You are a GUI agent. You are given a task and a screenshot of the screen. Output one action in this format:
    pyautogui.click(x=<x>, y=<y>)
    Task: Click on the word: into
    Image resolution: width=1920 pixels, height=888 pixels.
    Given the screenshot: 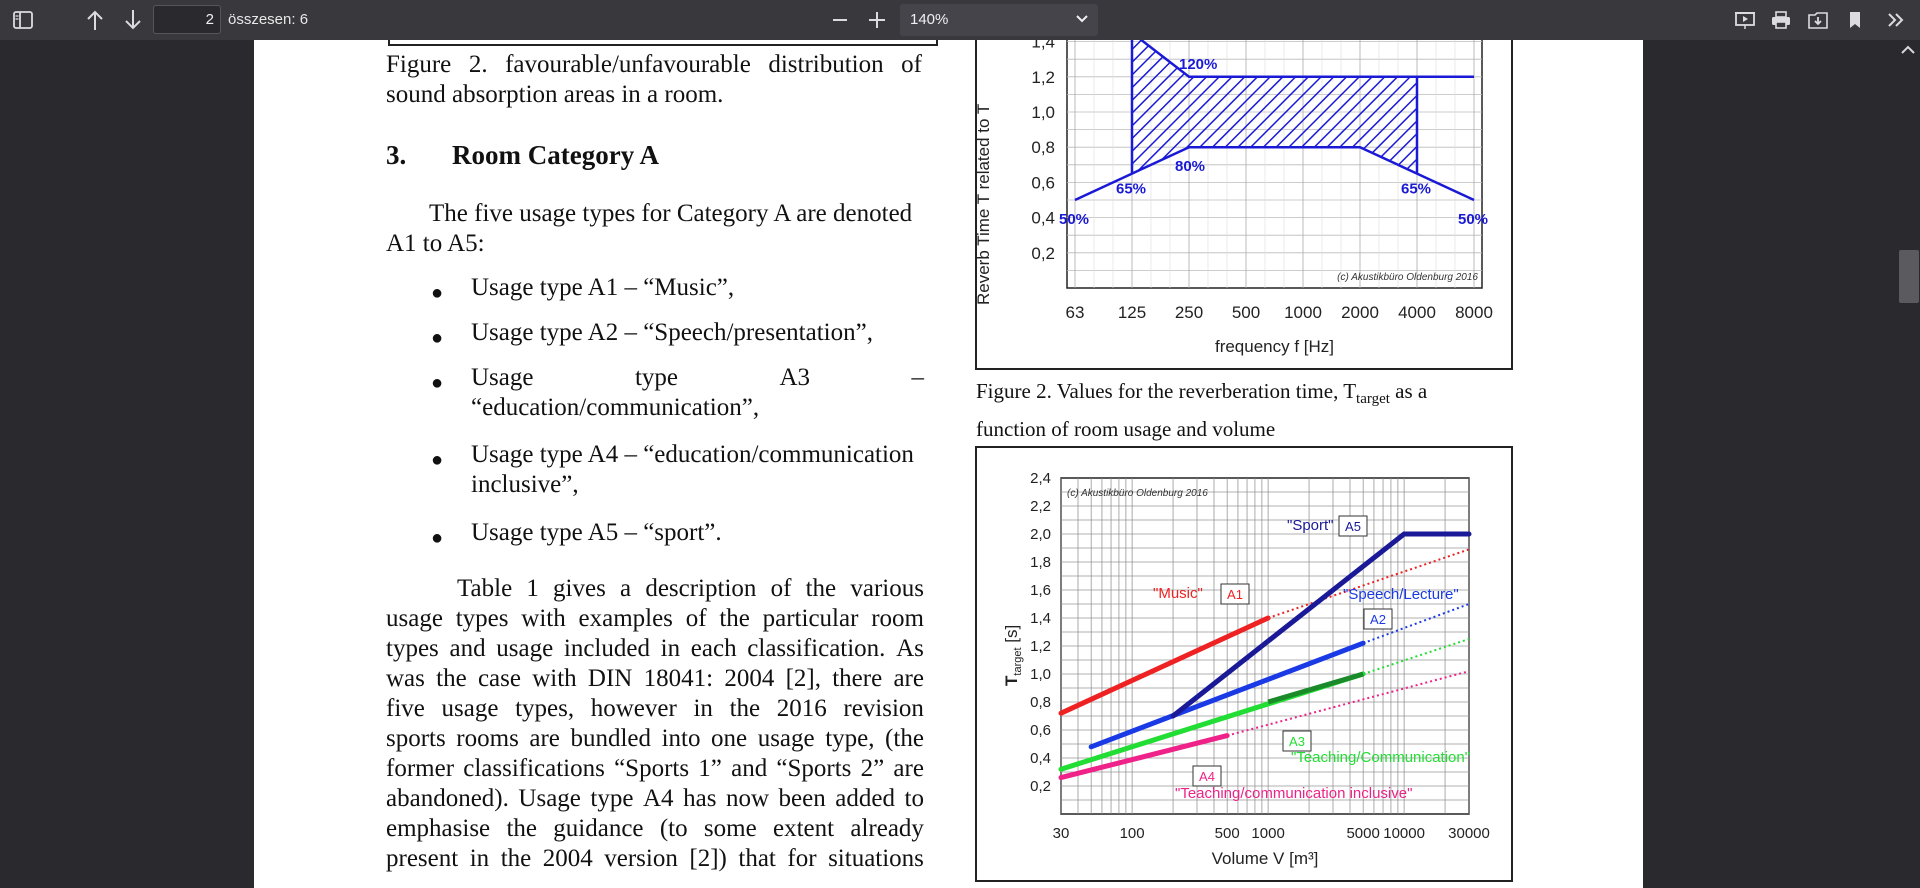 What is the action you would take?
    pyautogui.click(x=681, y=738)
    